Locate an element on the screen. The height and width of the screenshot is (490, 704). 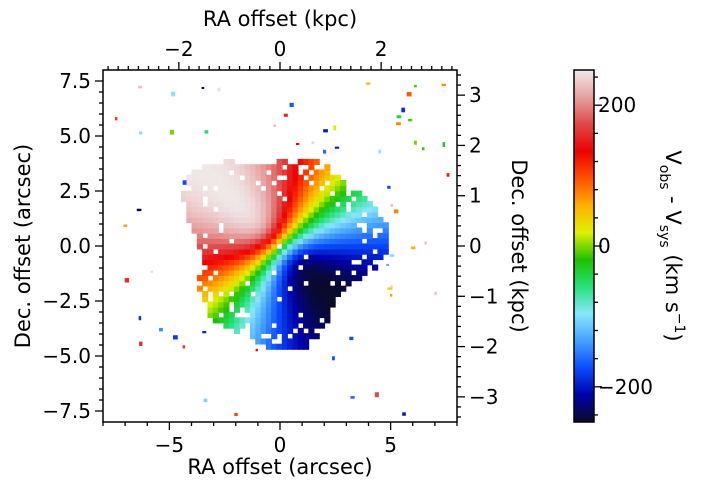
x-axis-title: RA offset (arcsec) is located at coordinates (279, 467).